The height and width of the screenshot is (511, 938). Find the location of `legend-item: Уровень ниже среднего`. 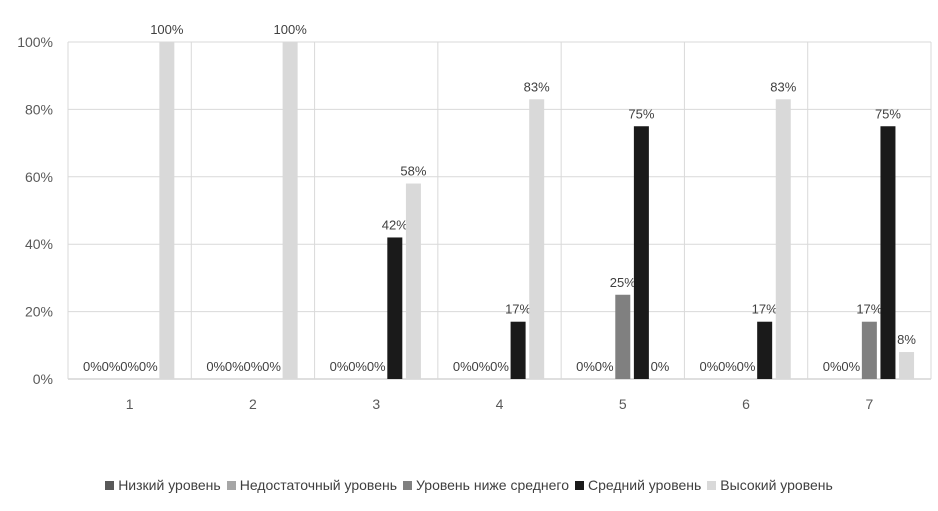

legend-item: Уровень ниже среднего is located at coordinates (486, 485).